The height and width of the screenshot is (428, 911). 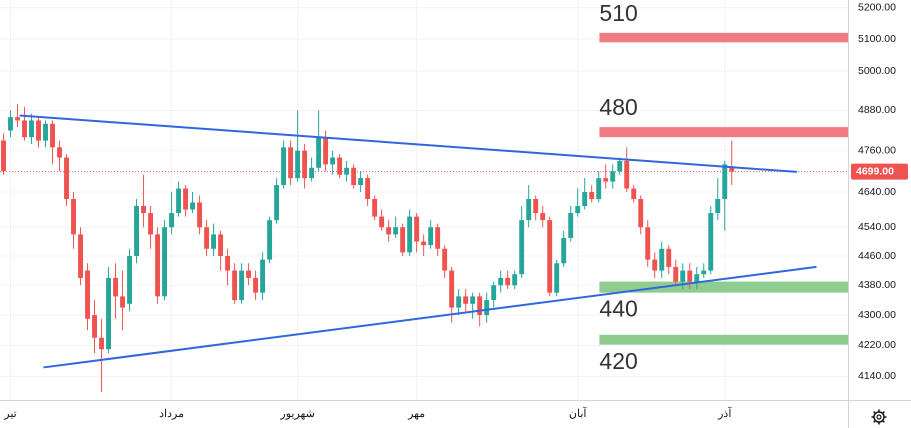 I want to click on y-tick-label: 4460.00, so click(x=877, y=256).